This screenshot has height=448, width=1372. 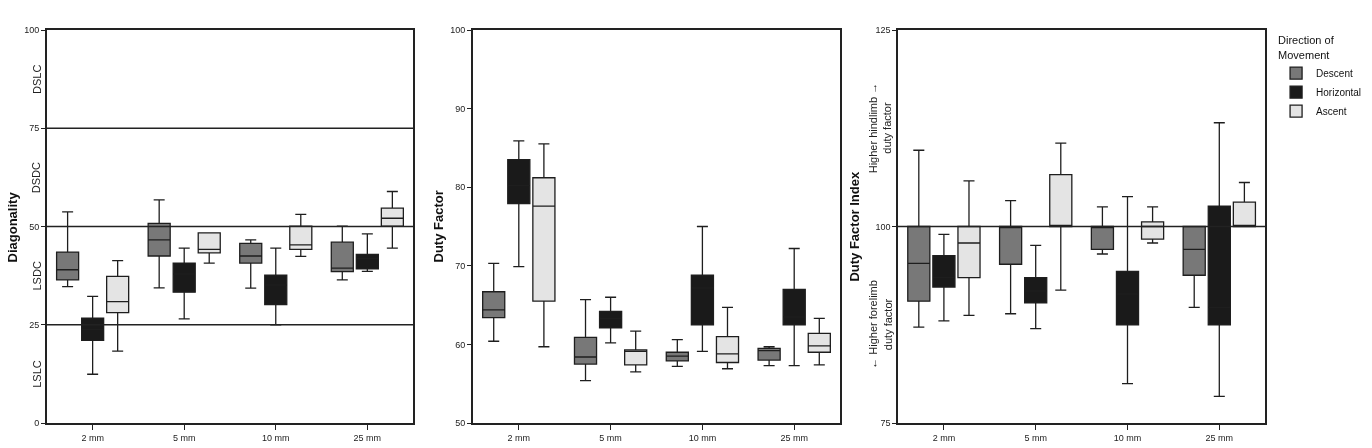 I want to click on y-tick-label: 70, so click(x=460, y=265).